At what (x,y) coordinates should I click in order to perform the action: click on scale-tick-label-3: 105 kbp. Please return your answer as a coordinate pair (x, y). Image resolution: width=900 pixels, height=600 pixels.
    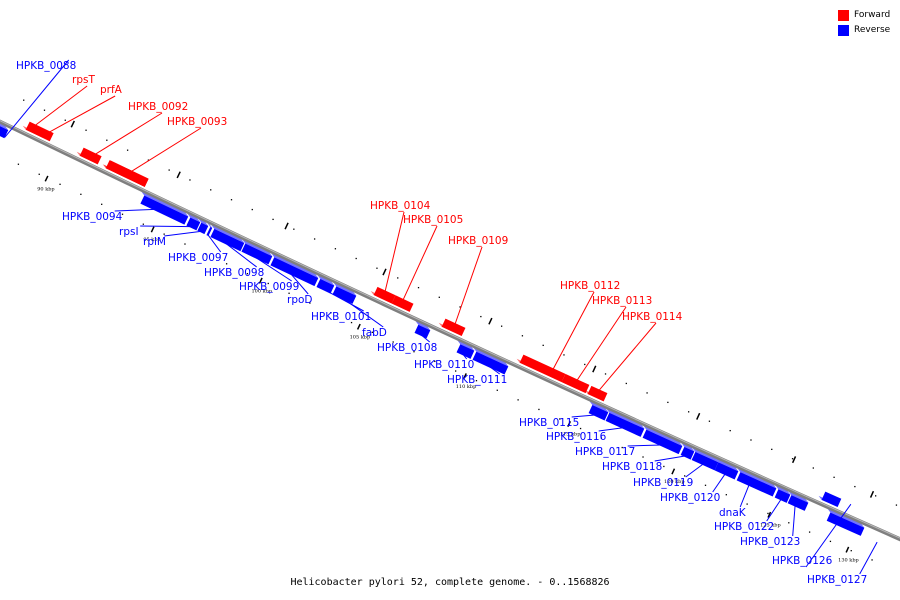
    Looking at the image, I should click on (360, 337).